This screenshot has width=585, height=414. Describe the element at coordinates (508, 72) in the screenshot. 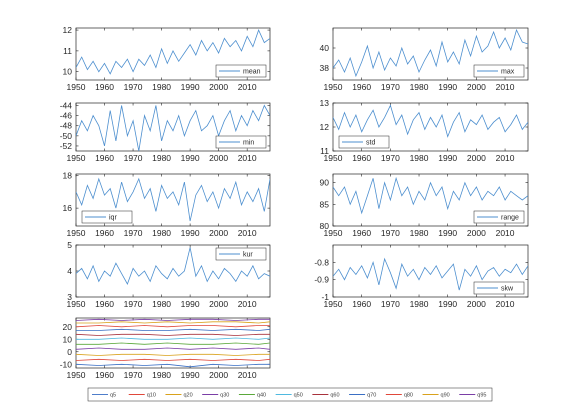

I see `legend-label: max` at that location.